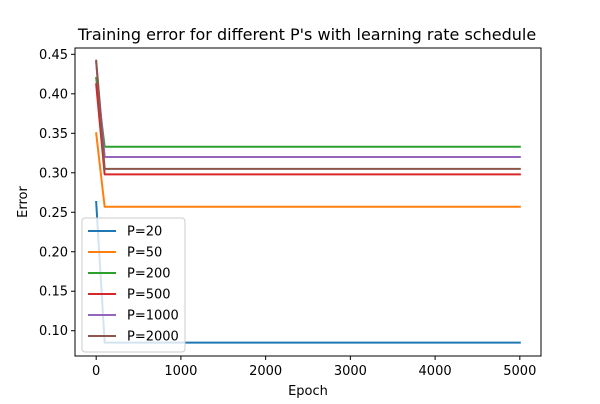  Describe the element at coordinates (53, 94) in the screenshot. I see `y-tick-label: 0.40` at that location.